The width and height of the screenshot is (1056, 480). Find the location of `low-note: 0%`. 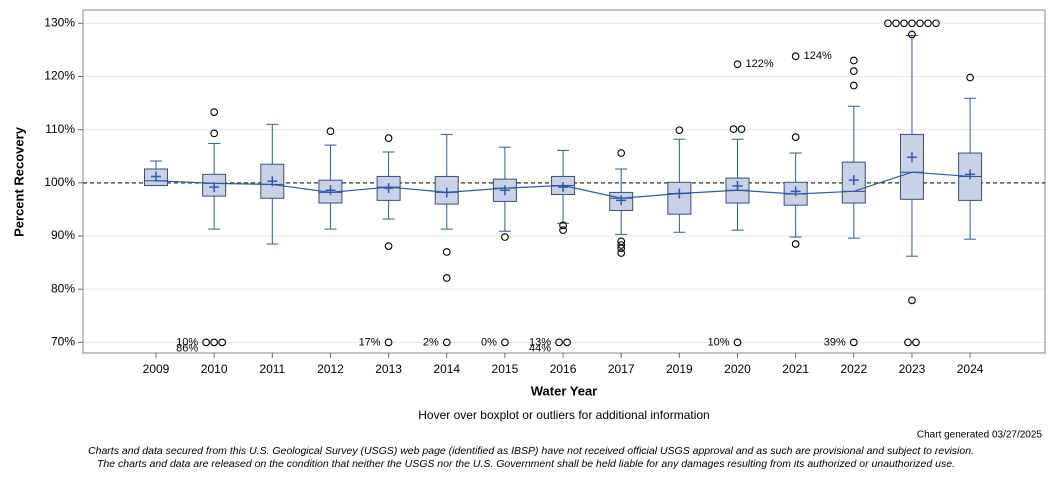

low-note: 0% is located at coordinates (489, 342).